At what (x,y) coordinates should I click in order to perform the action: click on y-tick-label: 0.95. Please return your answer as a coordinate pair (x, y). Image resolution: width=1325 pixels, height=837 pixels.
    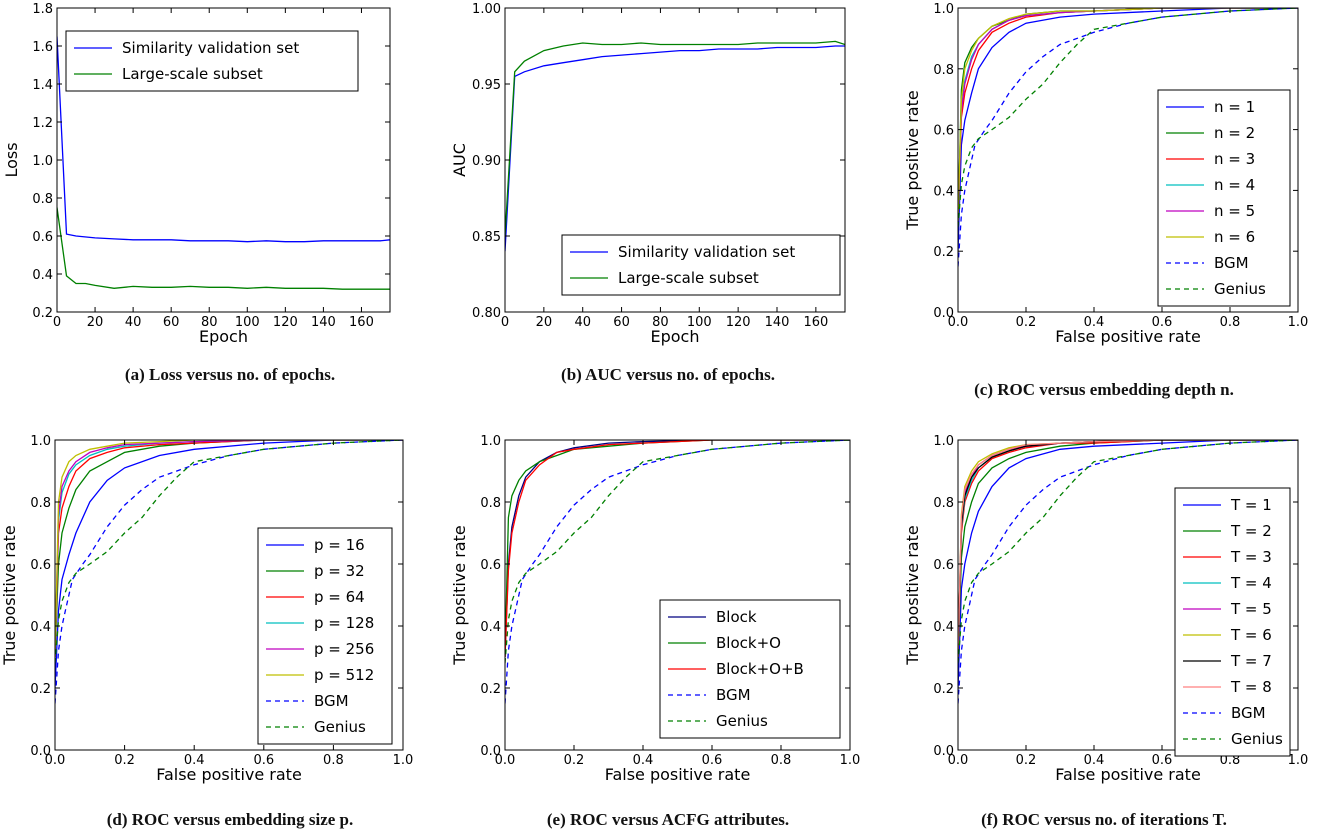
    Looking at the image, I should click on (486, 85).